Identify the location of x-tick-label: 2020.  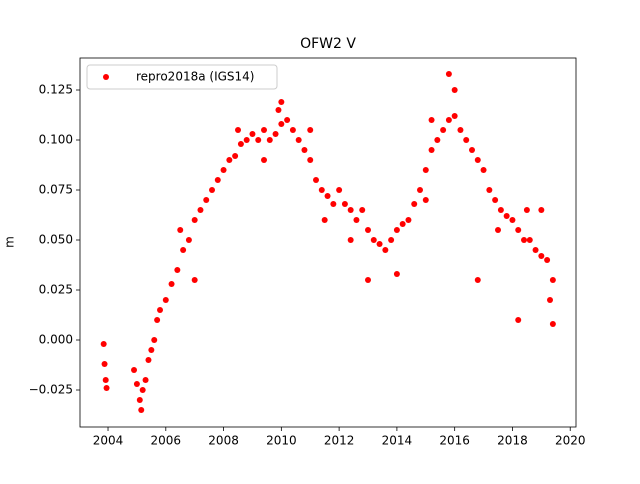
(570, 441).